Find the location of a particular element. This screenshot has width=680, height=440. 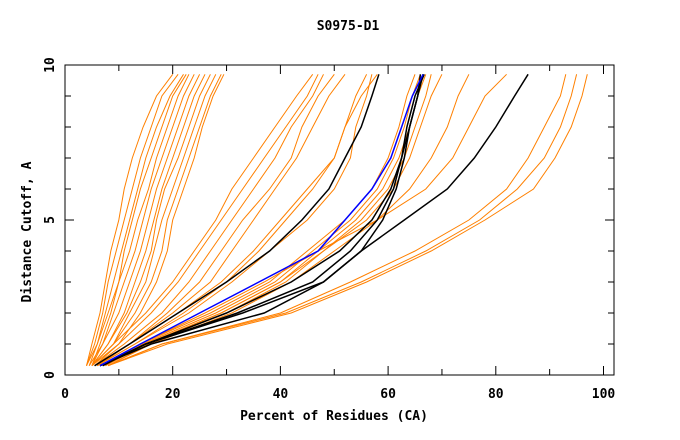

y-tick-labels: 0 5 10 is located at coordinates (50, 218).